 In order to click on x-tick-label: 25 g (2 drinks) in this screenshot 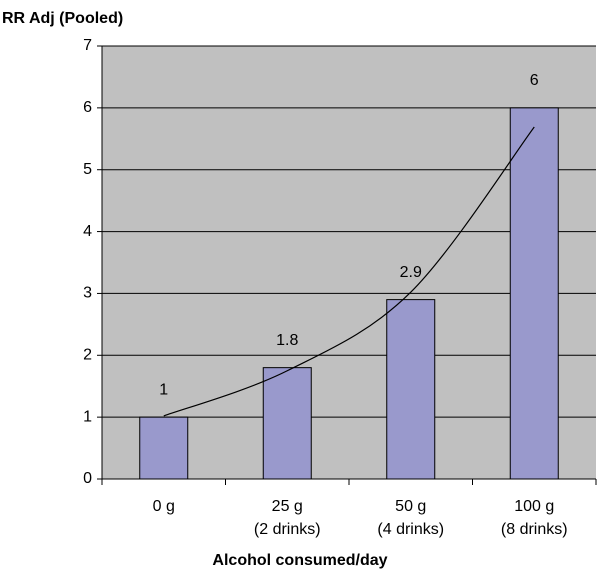, I will do `click(287, 518)`.